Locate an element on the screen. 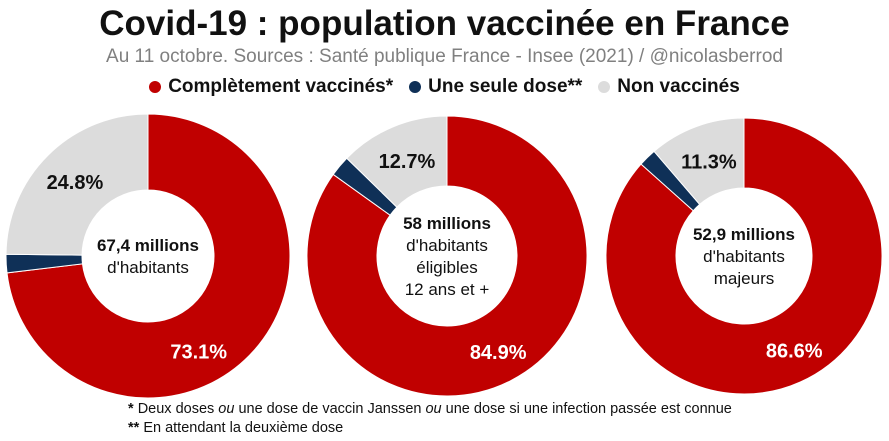 Image resolution: width=889 pixels, height=441 pixels. donut-3-slice-not-vaccinated is located at coordinates (699, 161).